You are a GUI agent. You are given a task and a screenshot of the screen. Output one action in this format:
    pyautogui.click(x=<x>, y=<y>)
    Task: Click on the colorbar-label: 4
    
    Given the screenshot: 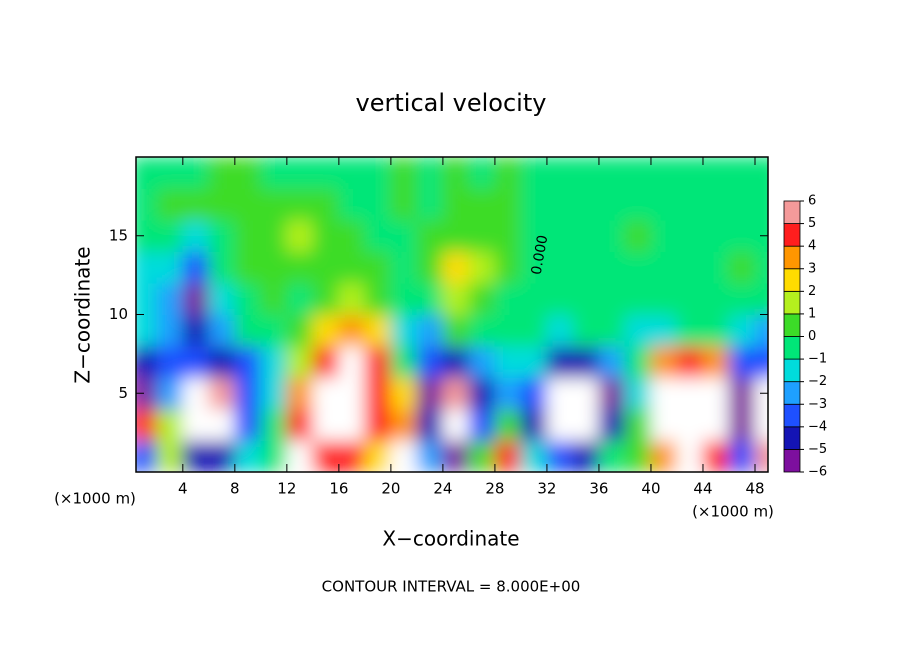 What is the action you would take?
    pyautogui.click(x=812, y=246)
    